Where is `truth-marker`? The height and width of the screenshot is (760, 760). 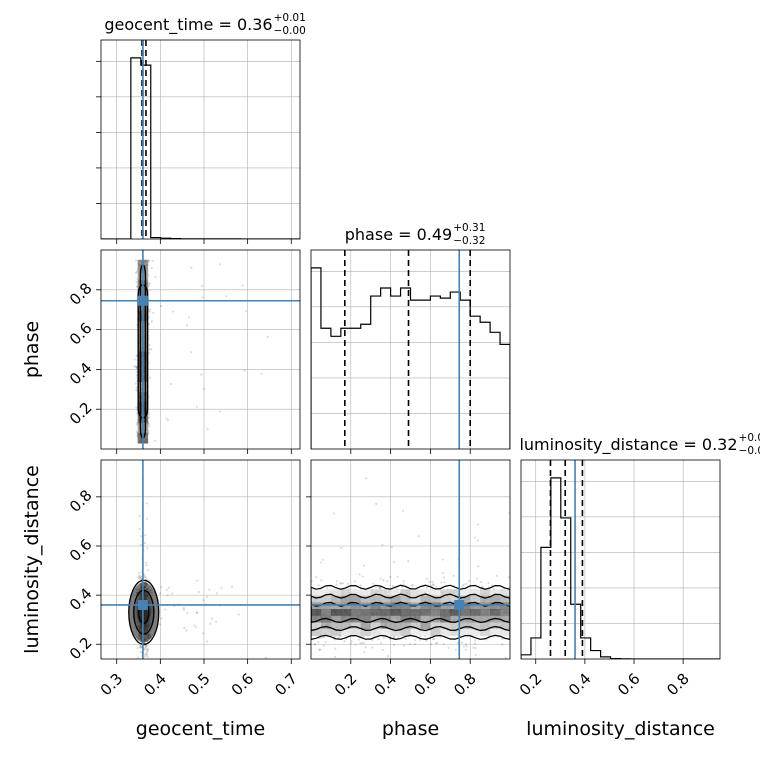 truth-marker is located at coordinates (142, 300).